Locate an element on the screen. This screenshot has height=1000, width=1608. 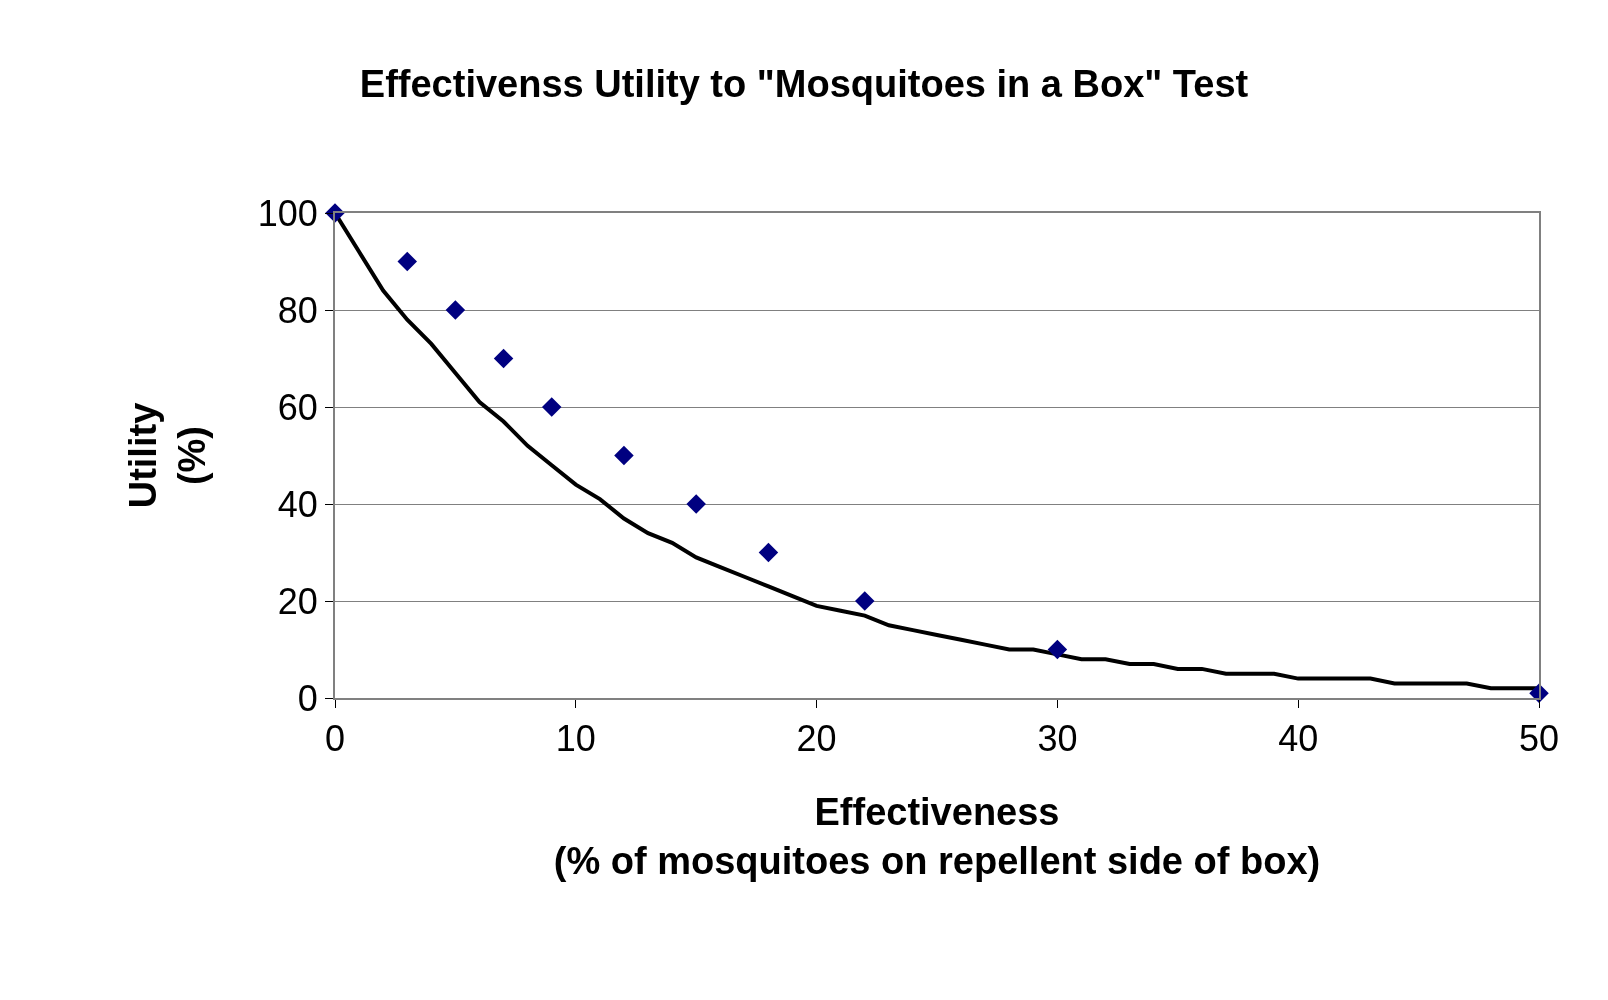
y-tick-label: 0 is located at coordinates (307, 698).